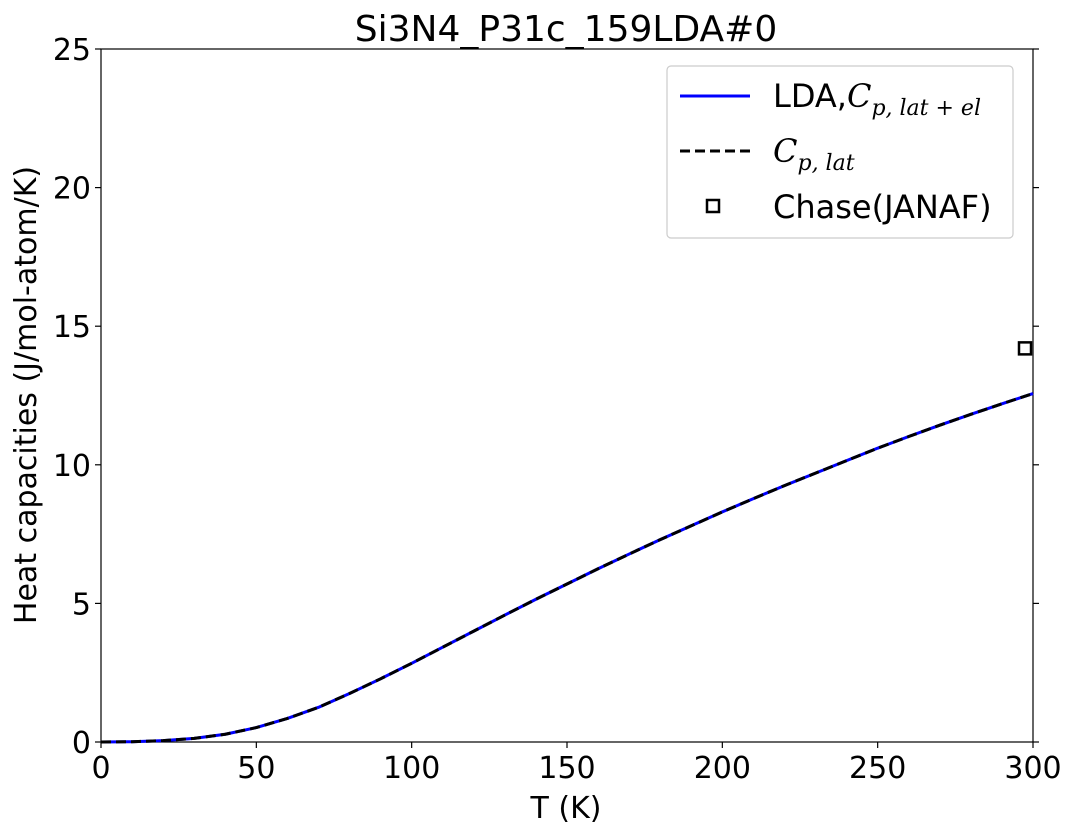 The height and width of the screenshot is (833, 1072). I want to click on x-tick-label: 300, so click(1032, 768).